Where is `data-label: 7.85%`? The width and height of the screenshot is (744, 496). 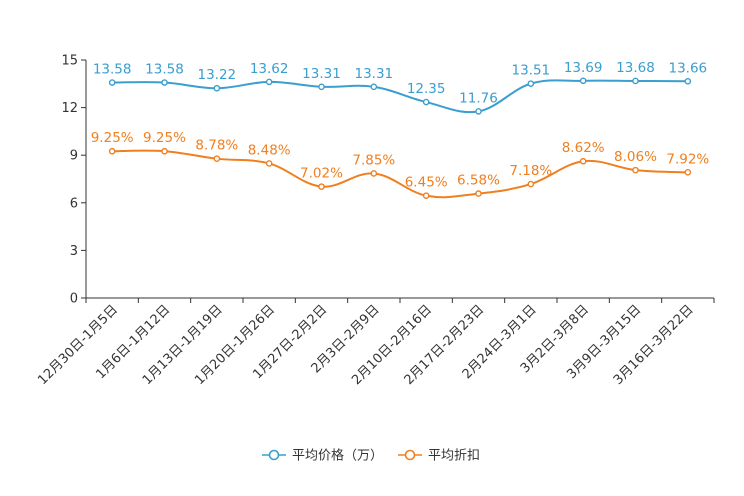 data-label: 7.85% is located at coordinates (373, 160).